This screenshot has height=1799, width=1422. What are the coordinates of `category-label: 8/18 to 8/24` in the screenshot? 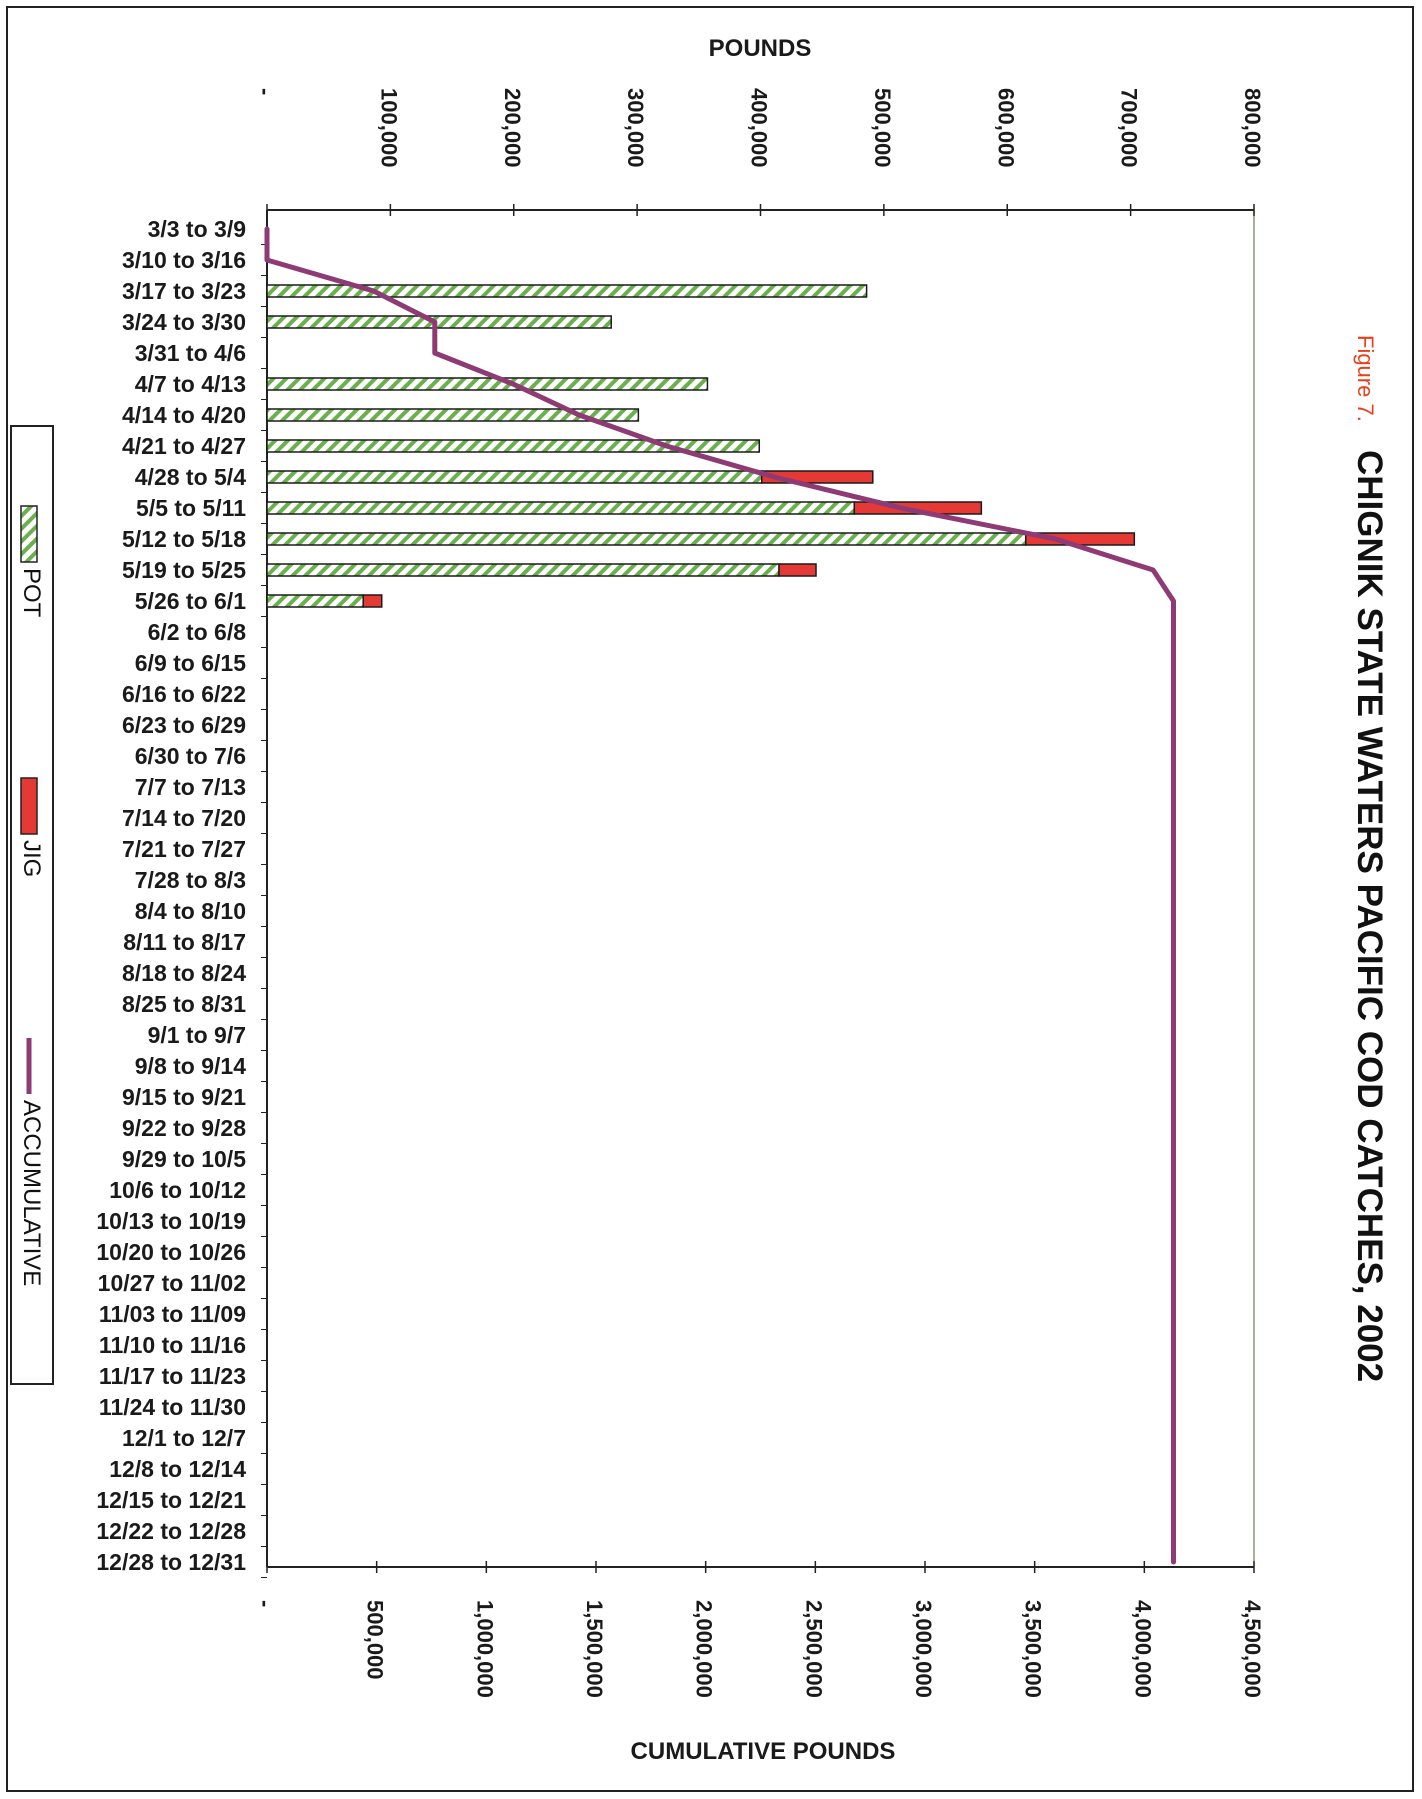 It's located at (184, 973).